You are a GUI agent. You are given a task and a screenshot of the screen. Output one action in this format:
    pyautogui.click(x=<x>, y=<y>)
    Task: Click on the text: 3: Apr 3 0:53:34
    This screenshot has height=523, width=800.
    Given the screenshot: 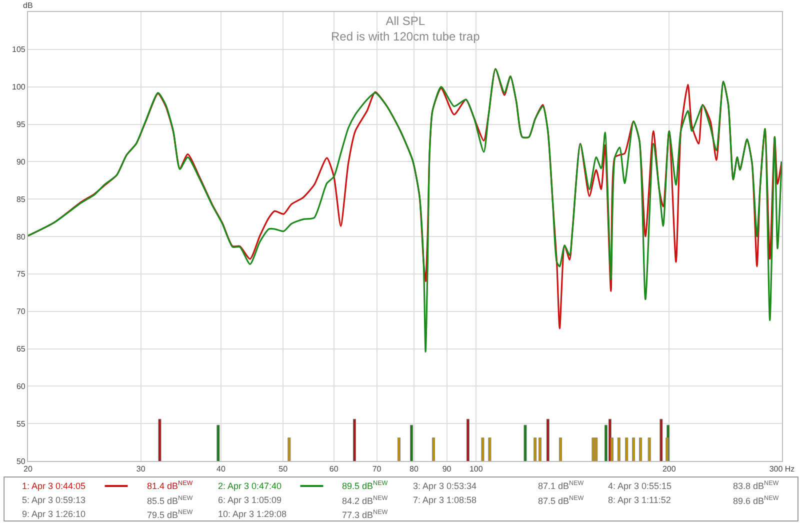 What is the action you would take?
    pyautogui.click(x=445, y=486)
    